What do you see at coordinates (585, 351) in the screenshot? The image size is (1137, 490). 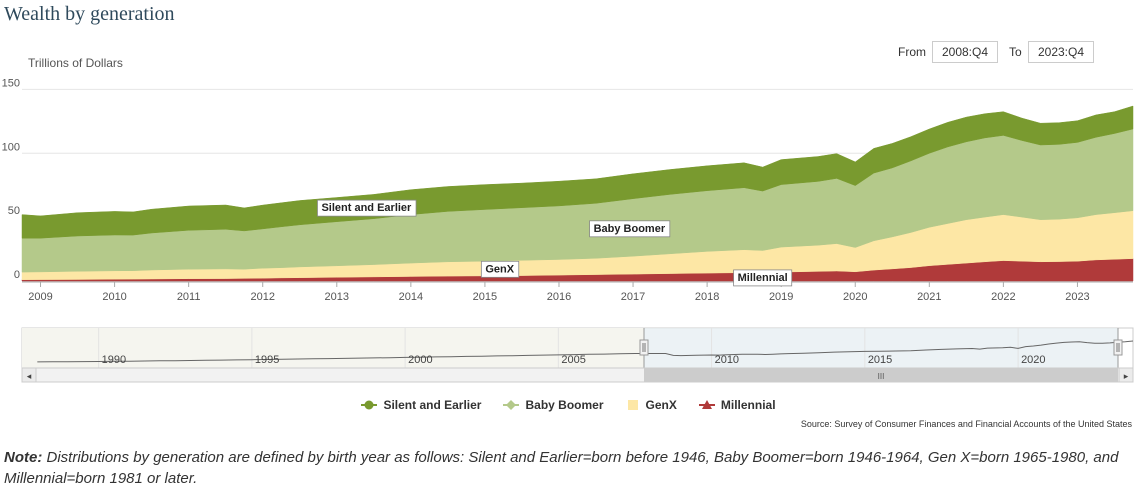 I see `navigator-series-line` at bounding box center [585, 351].